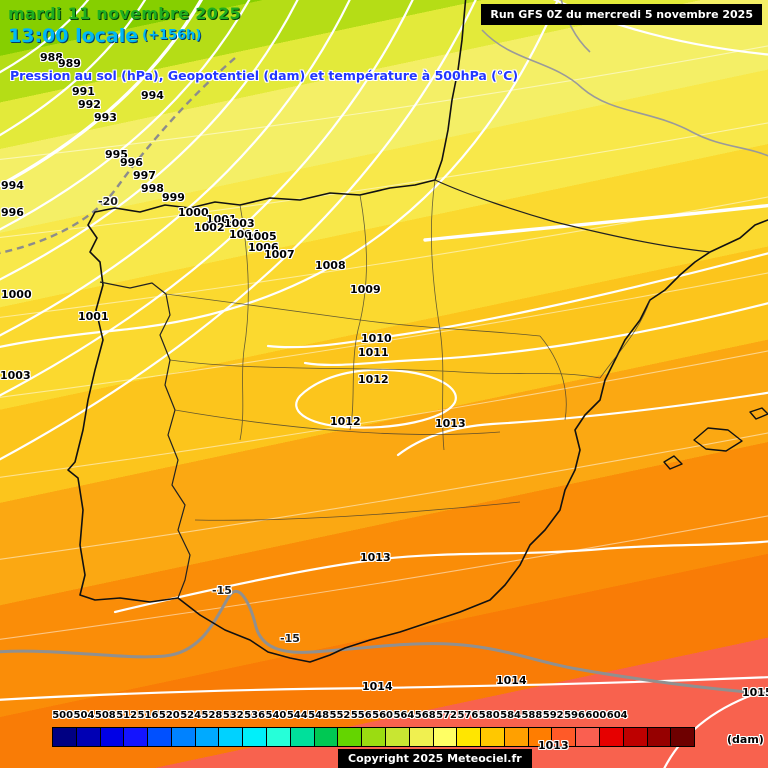 The width and height of the screenshot is (768, 768). I want to click on legend-value: 500, so click(63, 715).